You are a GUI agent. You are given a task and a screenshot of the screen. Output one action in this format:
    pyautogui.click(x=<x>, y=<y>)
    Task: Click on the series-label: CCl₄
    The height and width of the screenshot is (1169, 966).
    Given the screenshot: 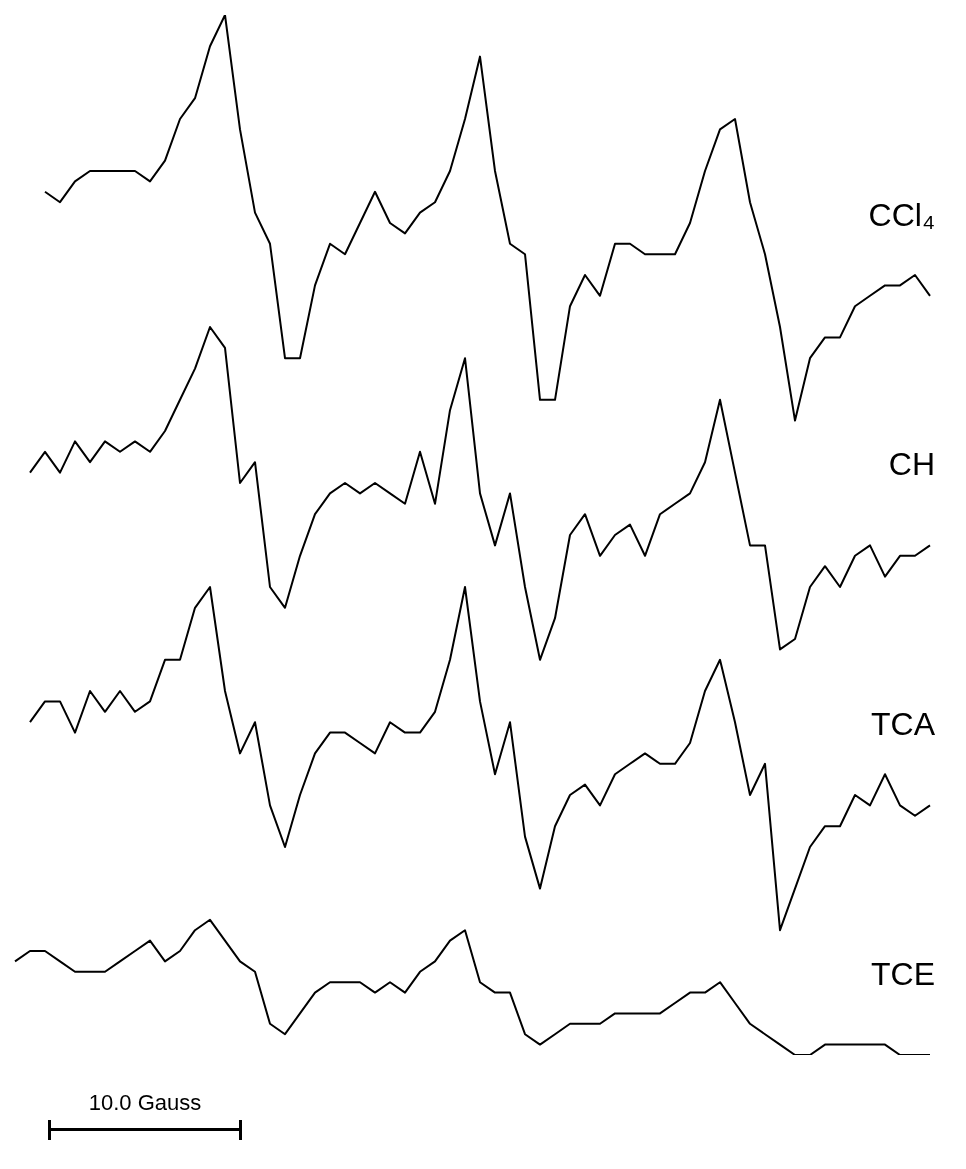 What is the action you would take?
    pyautogui.click(x=901, y=214)
    